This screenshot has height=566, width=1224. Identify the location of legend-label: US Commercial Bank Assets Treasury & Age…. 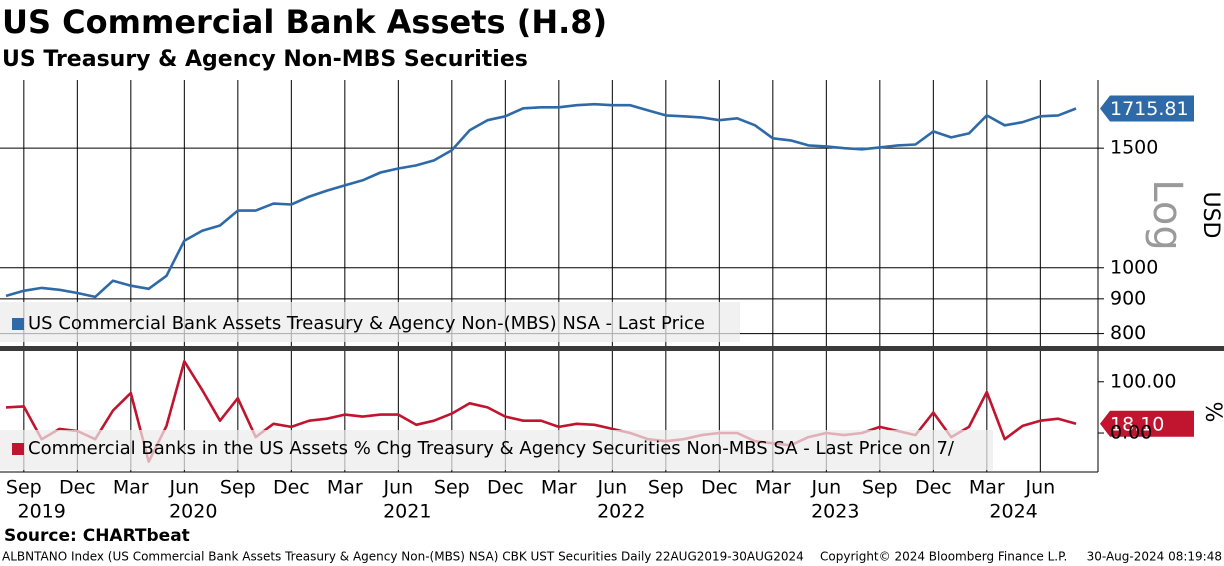
(366, 323).